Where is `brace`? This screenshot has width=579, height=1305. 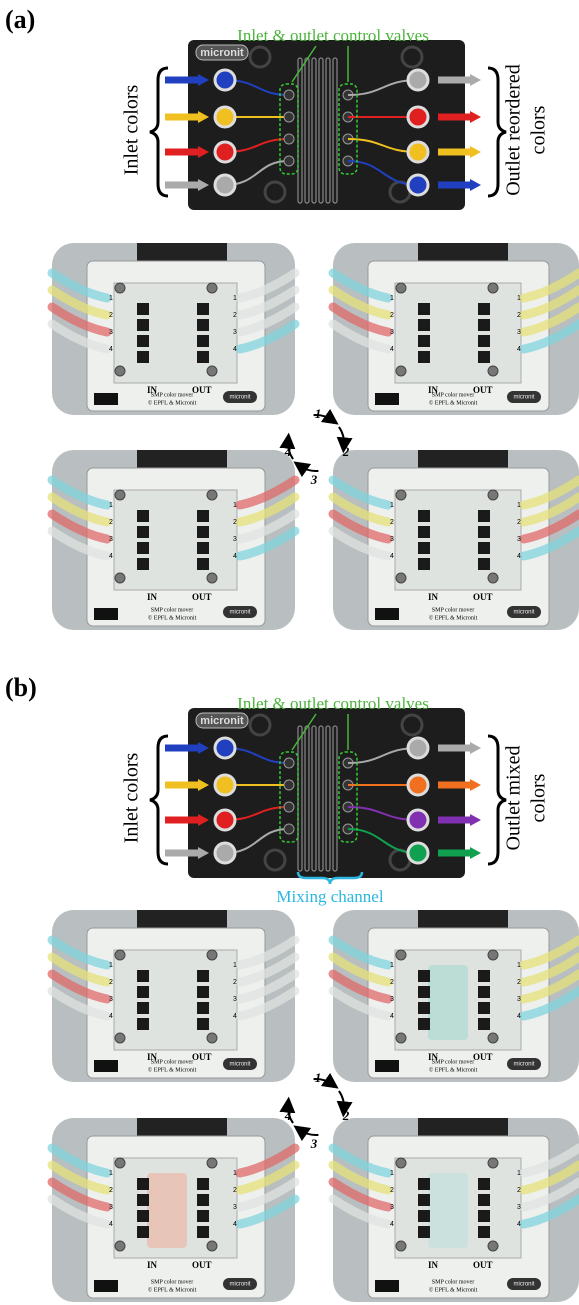
brace is located at coordinates (497, 800).